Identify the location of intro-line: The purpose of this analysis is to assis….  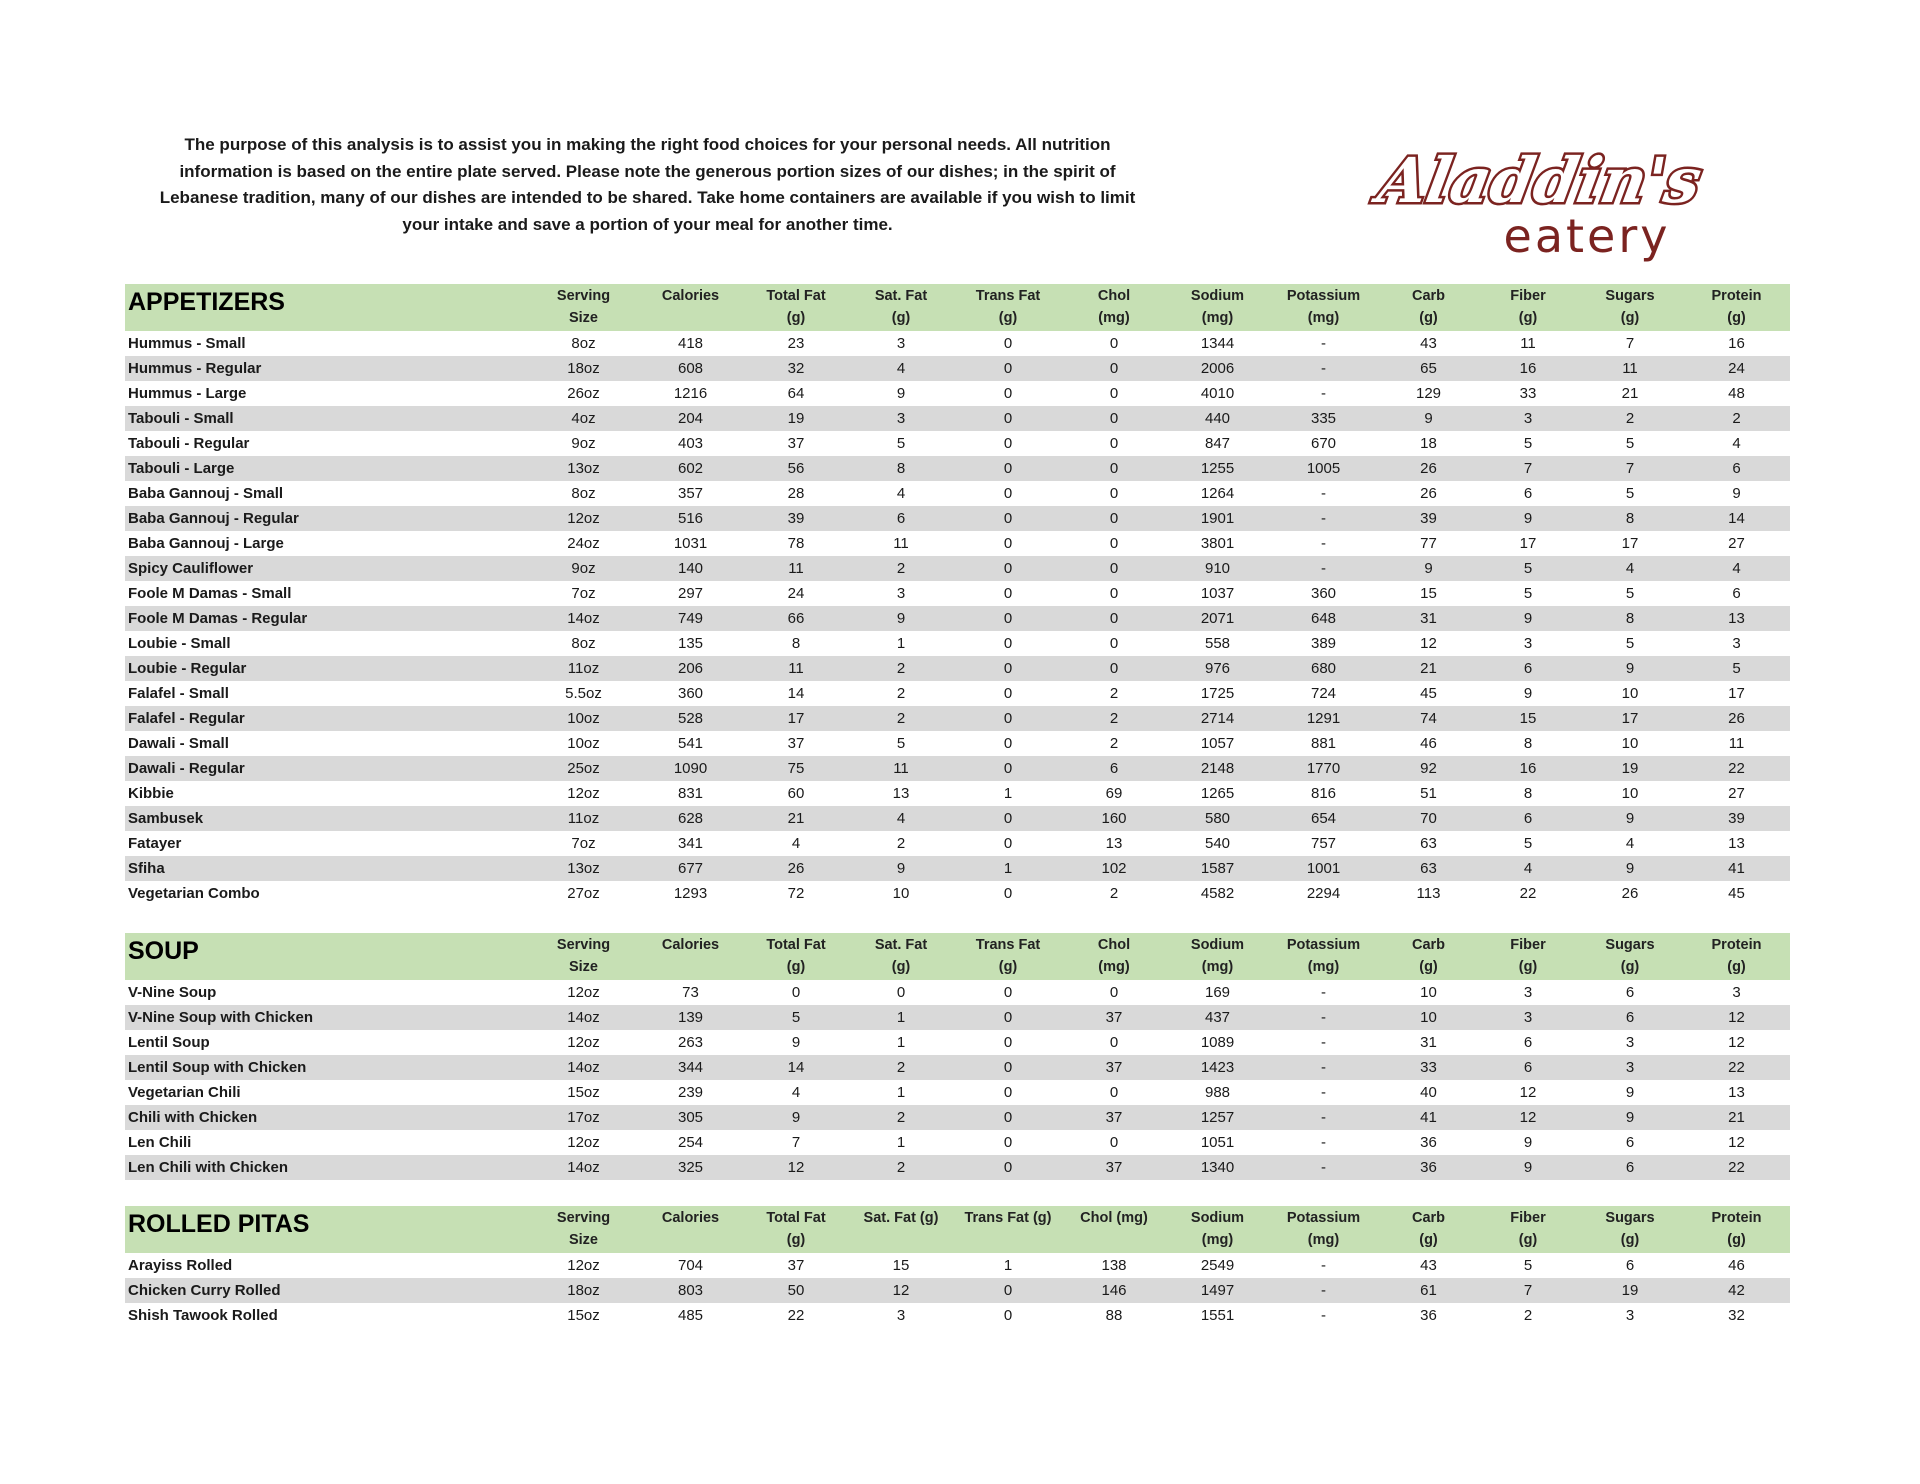
(647, 144).